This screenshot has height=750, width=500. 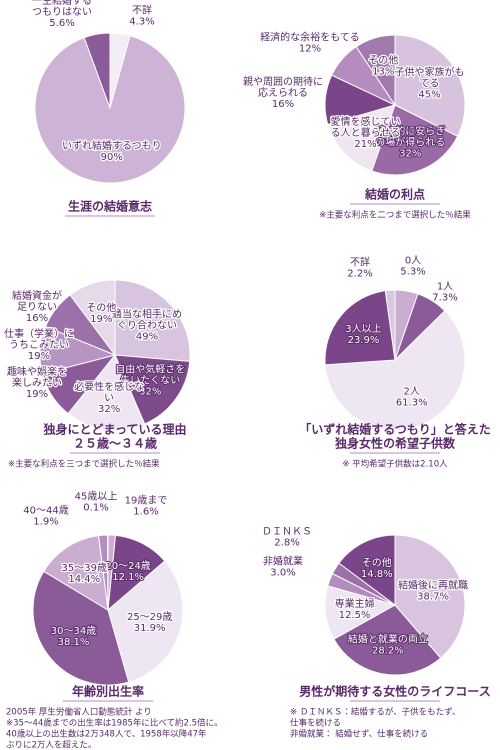 What do you see at coordinates (112, 157) in the screenshot?
I see `value-label: 90%` at bounding box center [112, 157].